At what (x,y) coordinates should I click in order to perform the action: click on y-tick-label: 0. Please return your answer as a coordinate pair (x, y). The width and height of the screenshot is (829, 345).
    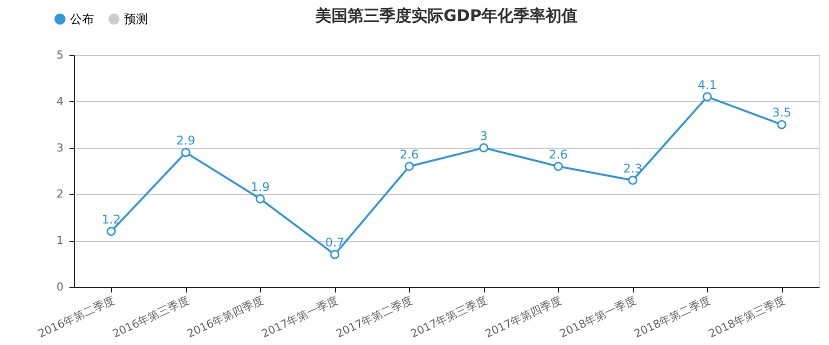
    Looking at the image, I should click on (60, 287).